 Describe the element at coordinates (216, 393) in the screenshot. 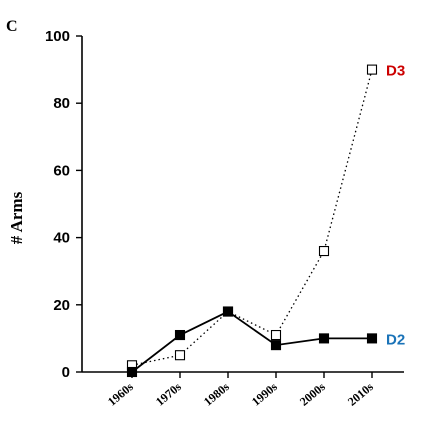

I see `x-tick-label: 1980s` at that location.